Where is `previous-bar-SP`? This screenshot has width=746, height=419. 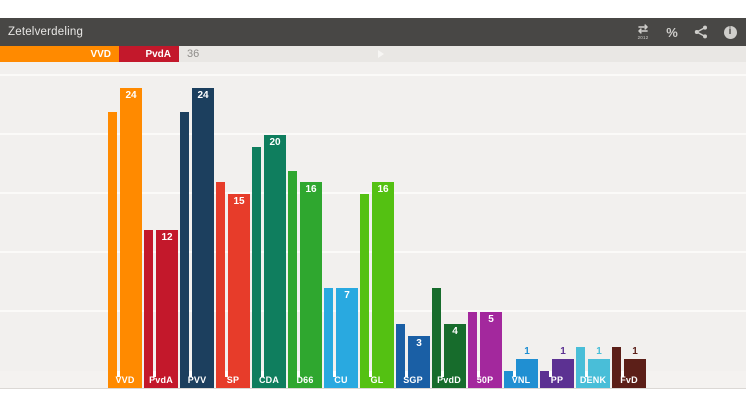
previous-bar-SP is located at coordinates (220, 276).